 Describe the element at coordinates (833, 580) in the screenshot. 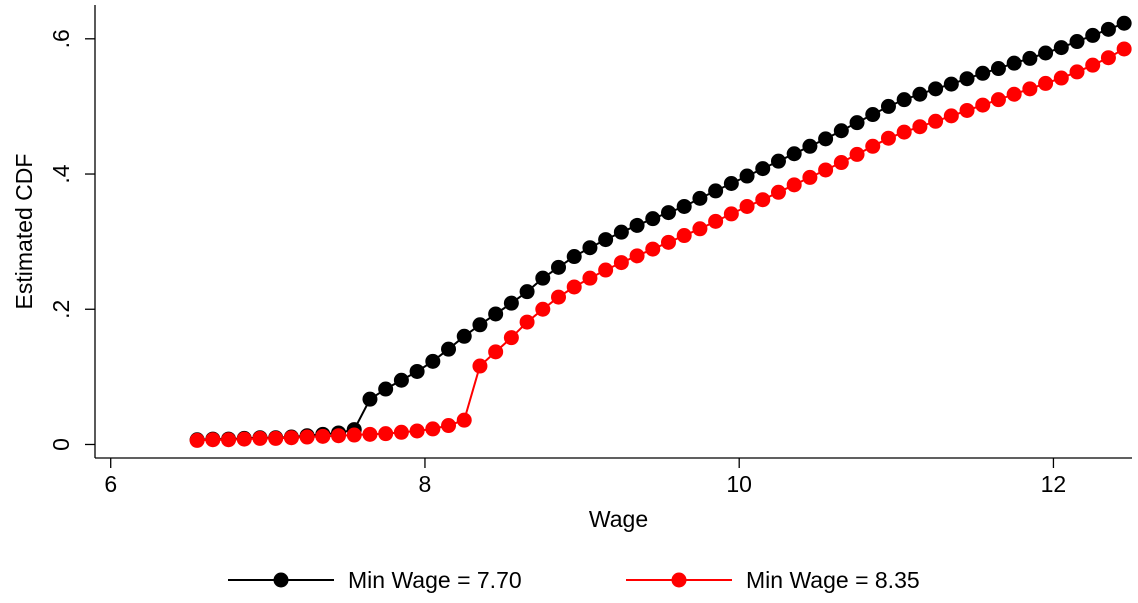

I see `legend-label: Min Wage = 8.35` at that location.